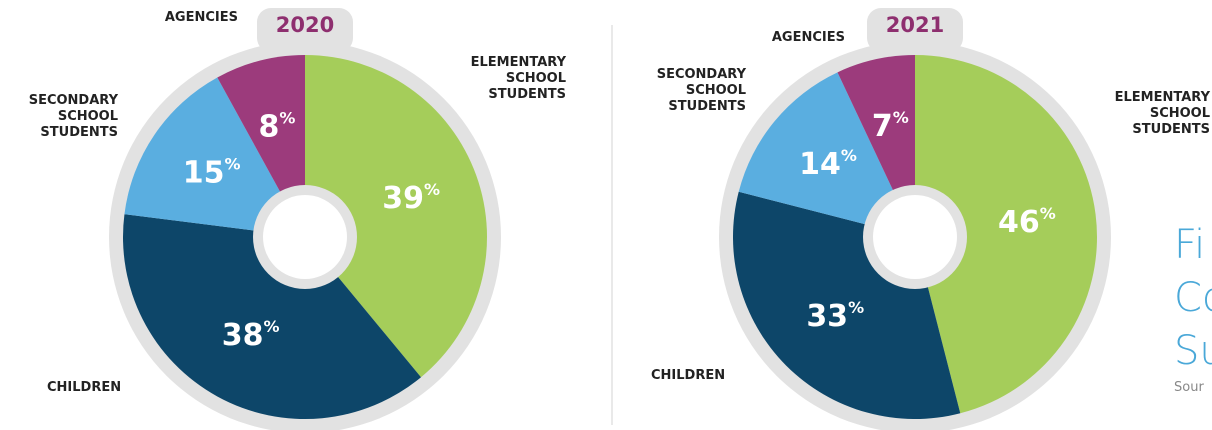 This screenshot has height=430, width=1212. What do you see at coordinates (890, 125) in the screenshot?
I see `value-label: 7%` at bounding box center [890, 125].